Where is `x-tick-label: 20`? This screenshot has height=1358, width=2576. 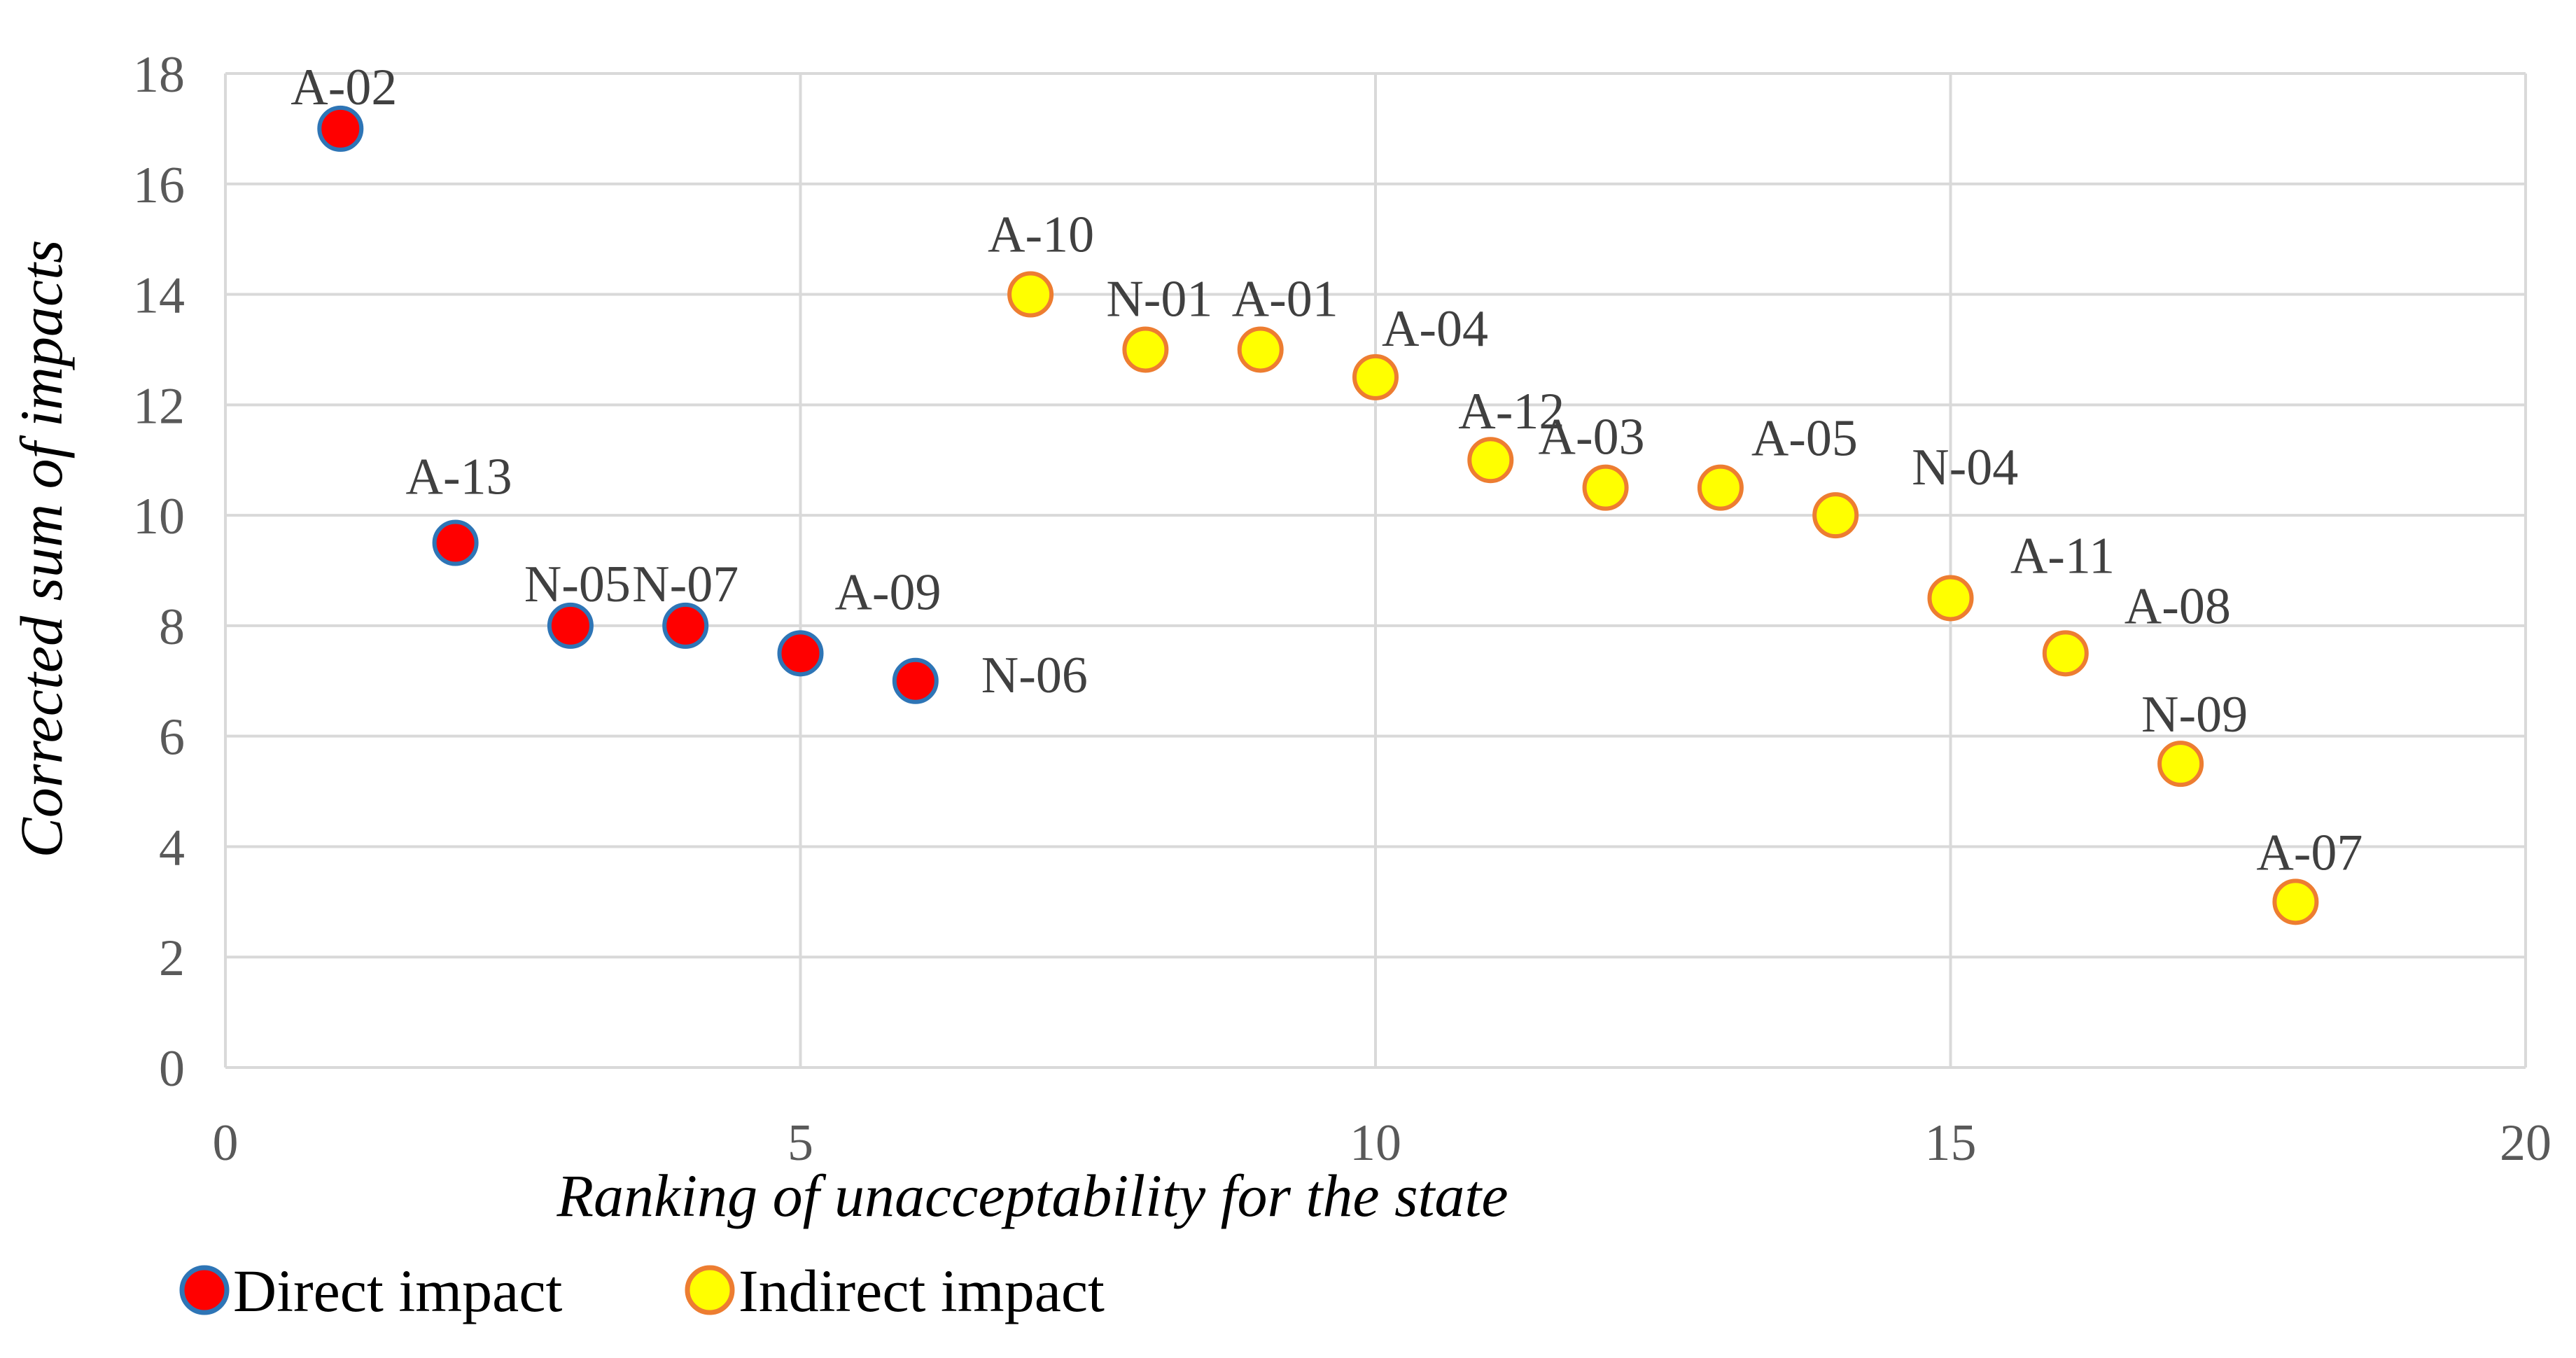
x-tick-label: 20 is located at coordinates (2526, 1143).